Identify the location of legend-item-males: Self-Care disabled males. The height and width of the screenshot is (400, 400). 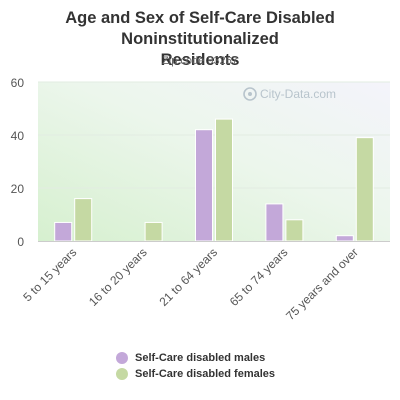
(195, 358).